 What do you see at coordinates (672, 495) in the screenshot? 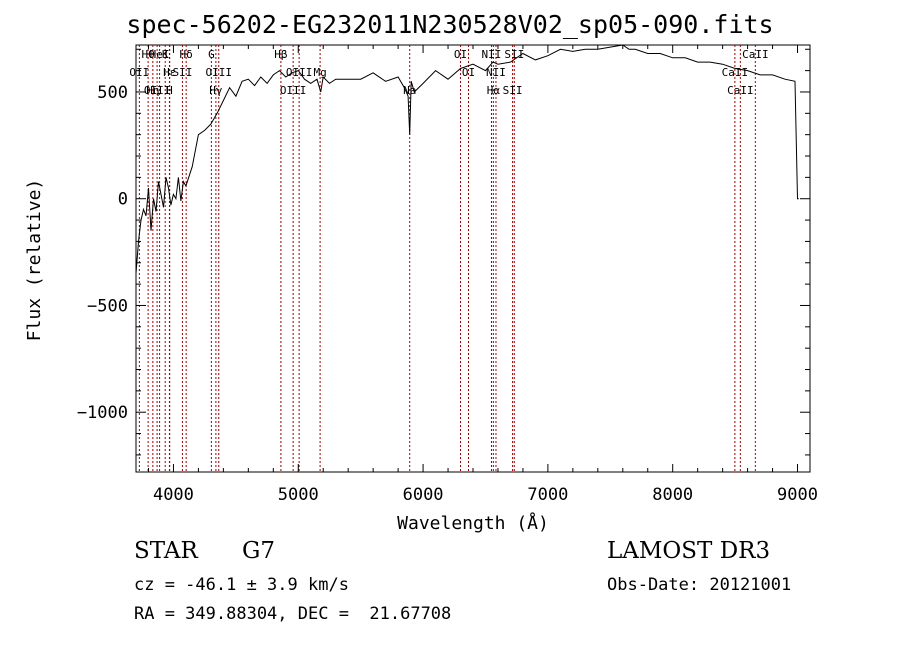
I see `x-tick-label: 8000` at bounding box center [672, 495].